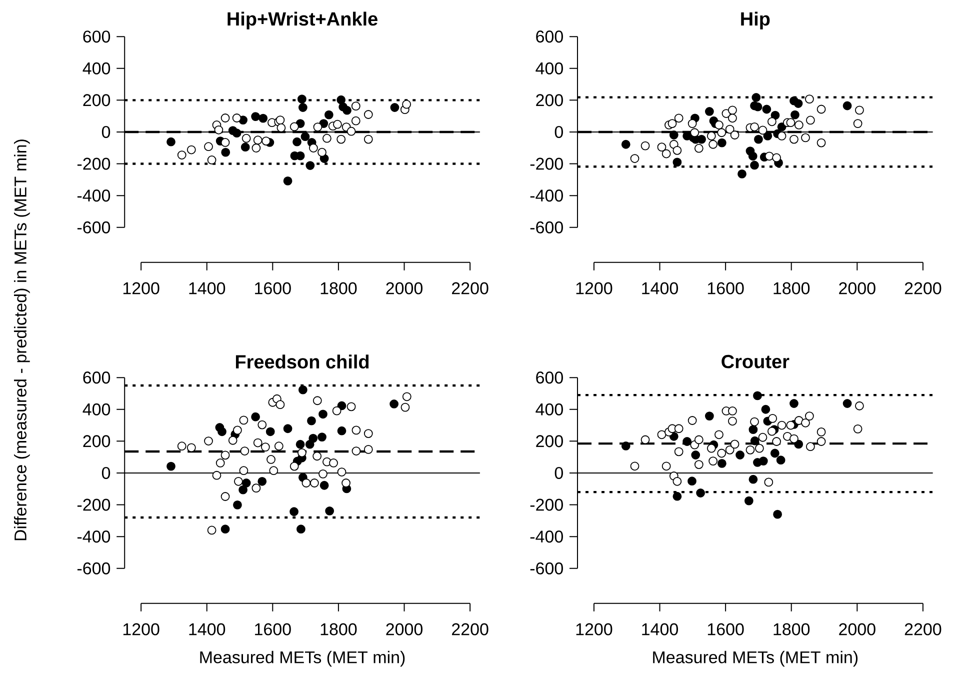  Describe the element at coordinates (22, 340) in the screenshot. I see `y-axis-title: Difference (measured - predicted) in METs (MET min)` at that location.